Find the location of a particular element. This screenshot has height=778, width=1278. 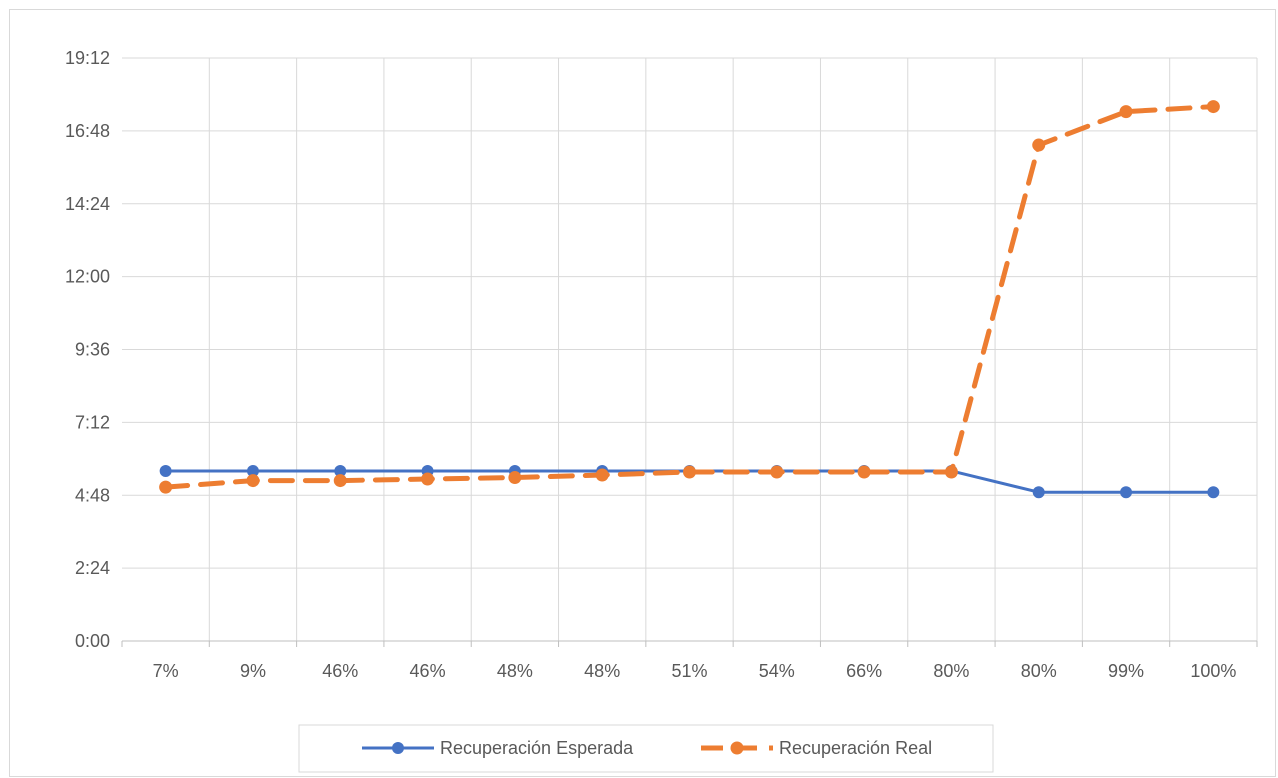

x-tick-label: 100% is located at coordinates (1213, 671).